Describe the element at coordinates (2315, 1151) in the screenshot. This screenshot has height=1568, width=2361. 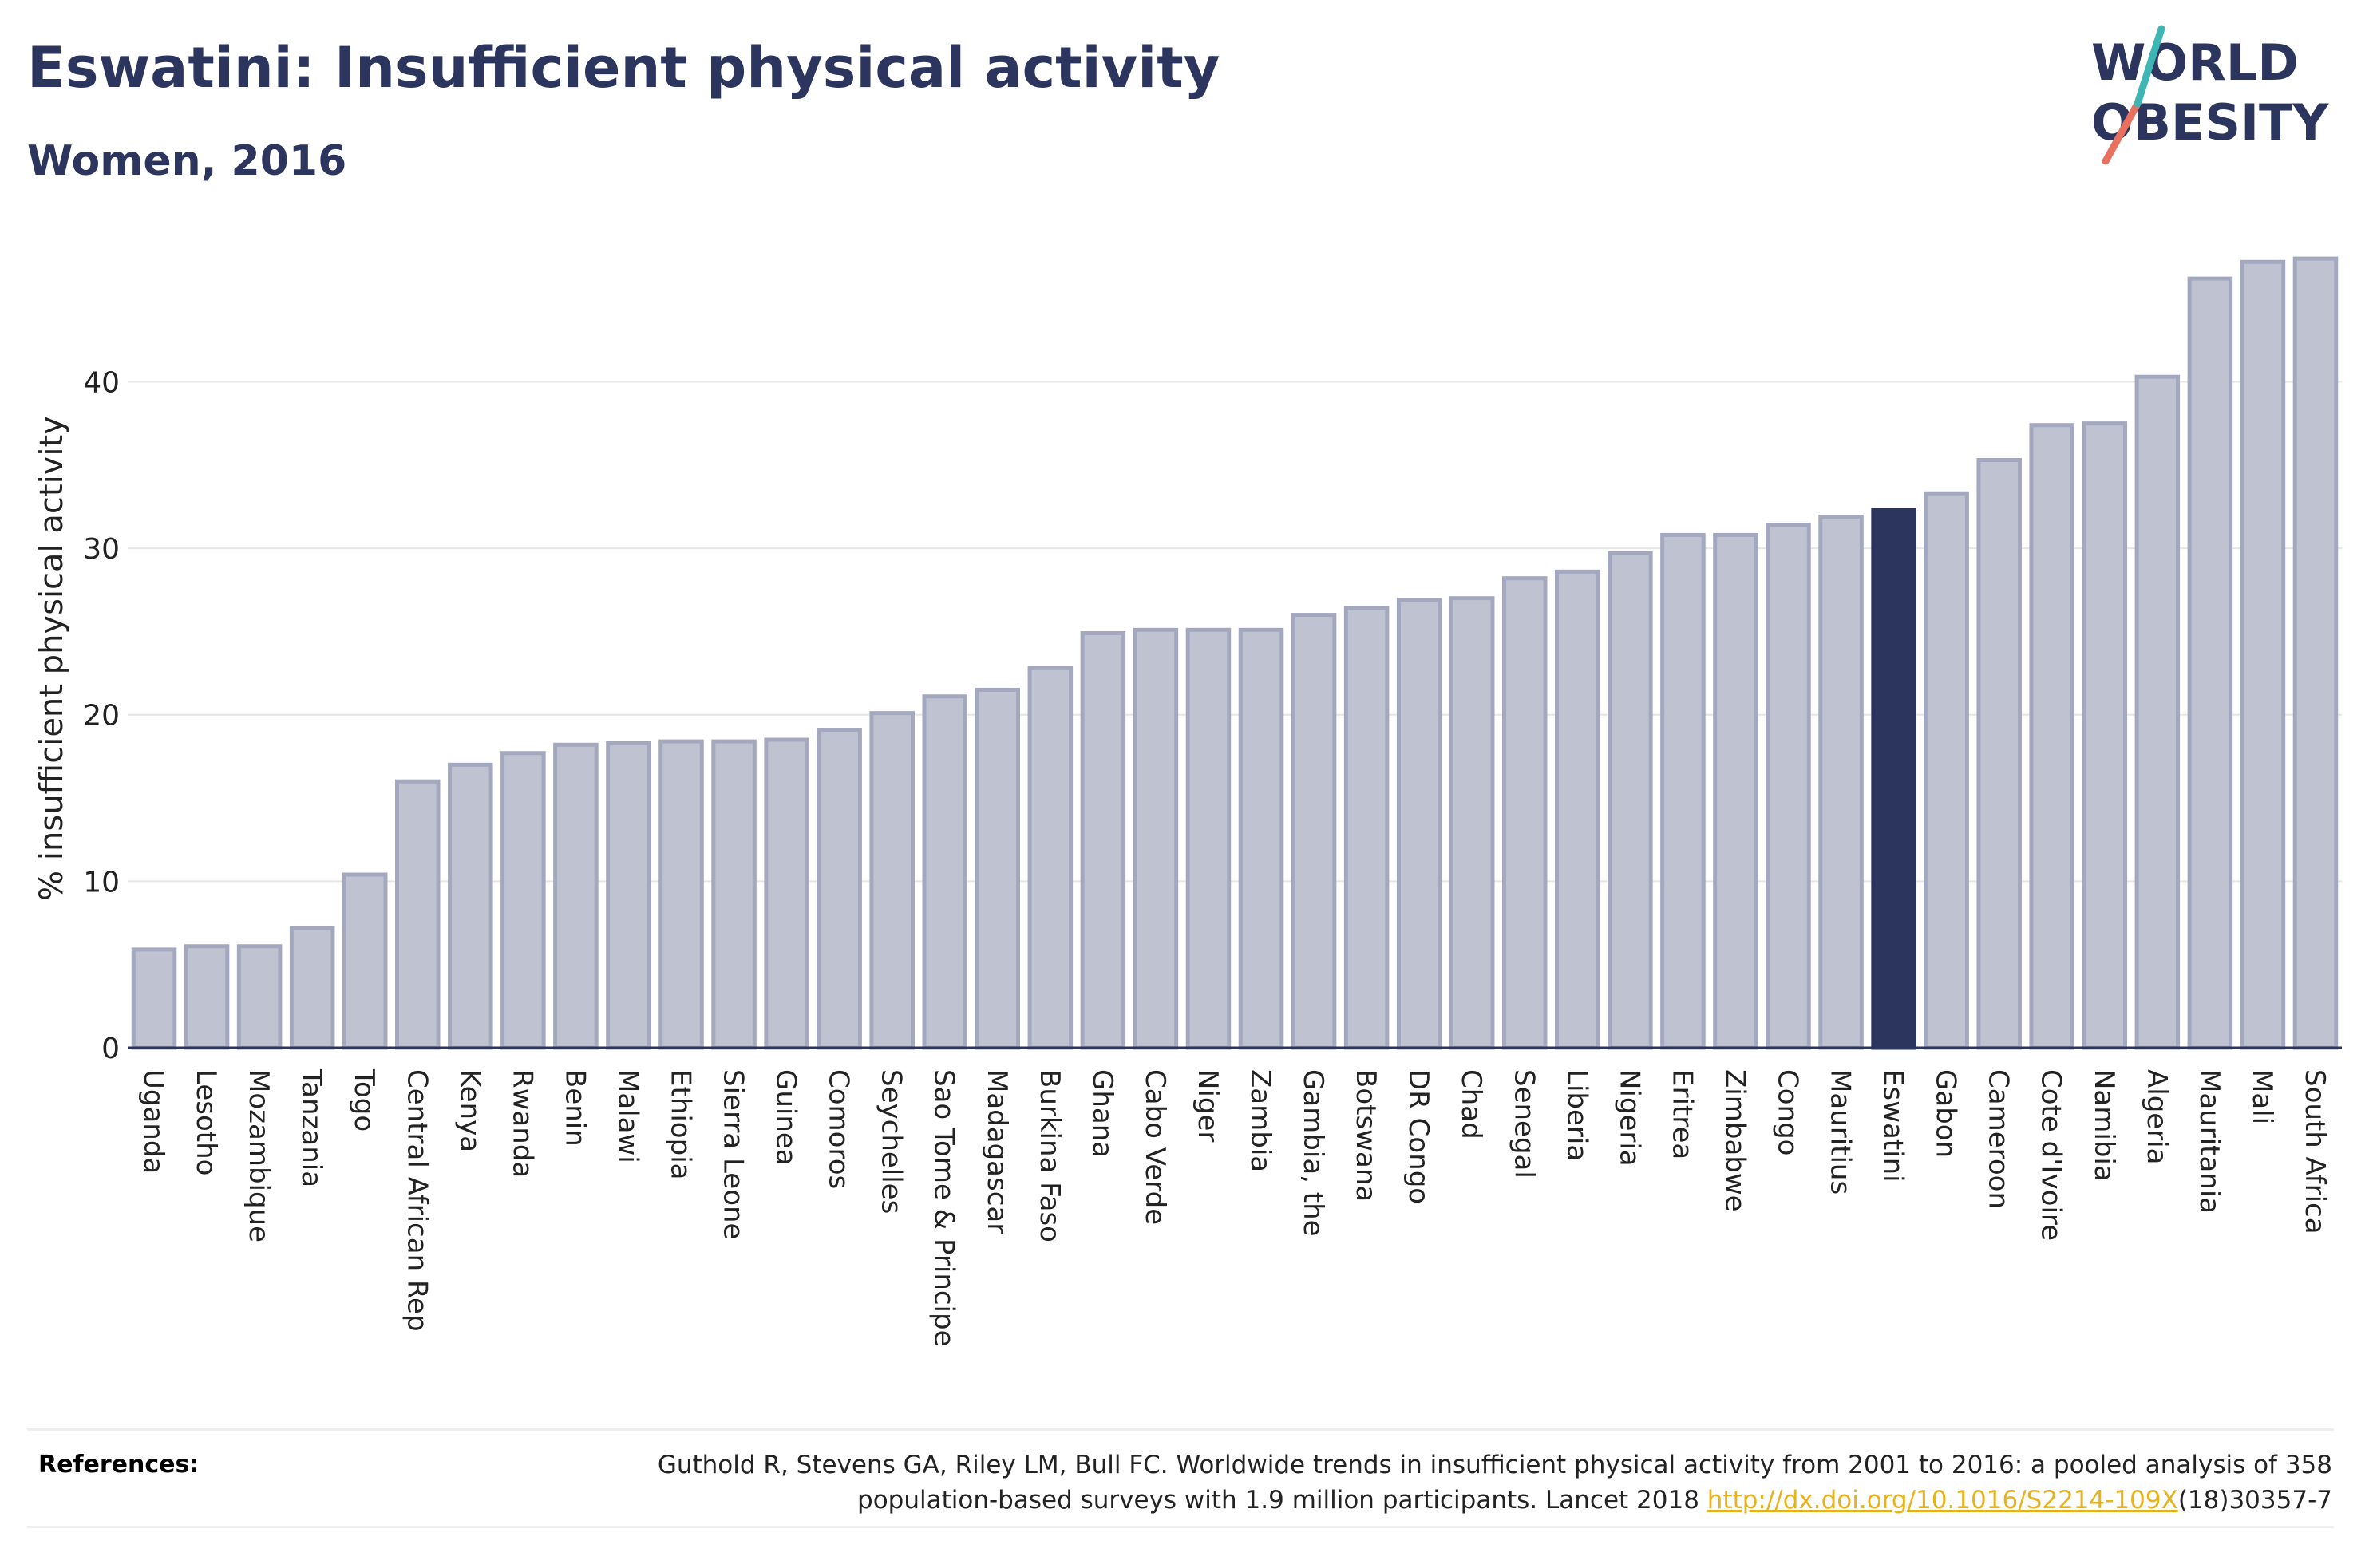
I see `x-tick-label: South Africa` at that location.